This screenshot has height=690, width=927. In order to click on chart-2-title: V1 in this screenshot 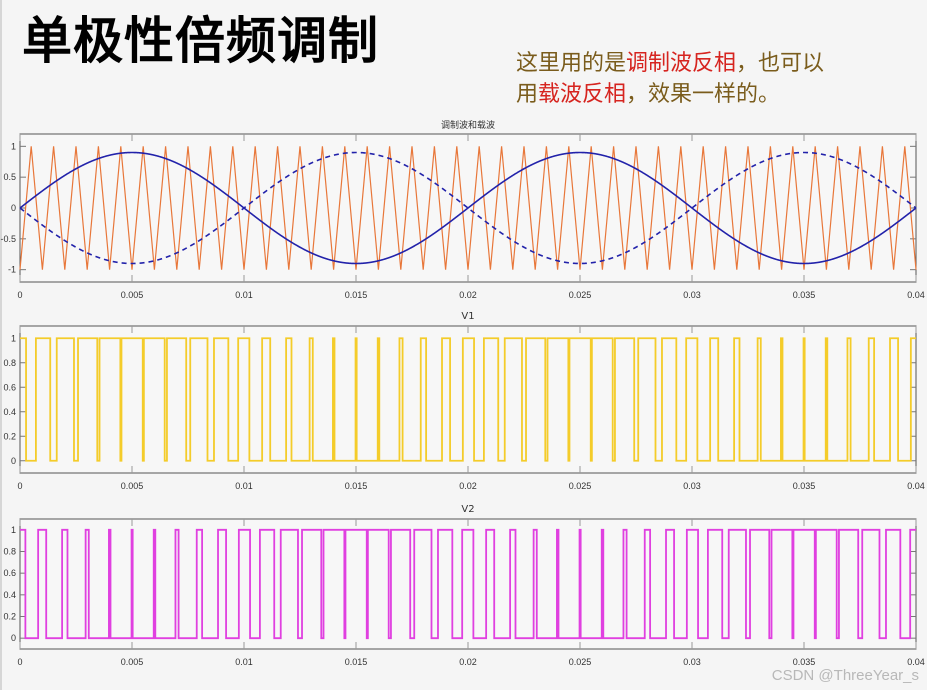, I will do `click(468, 316)`.